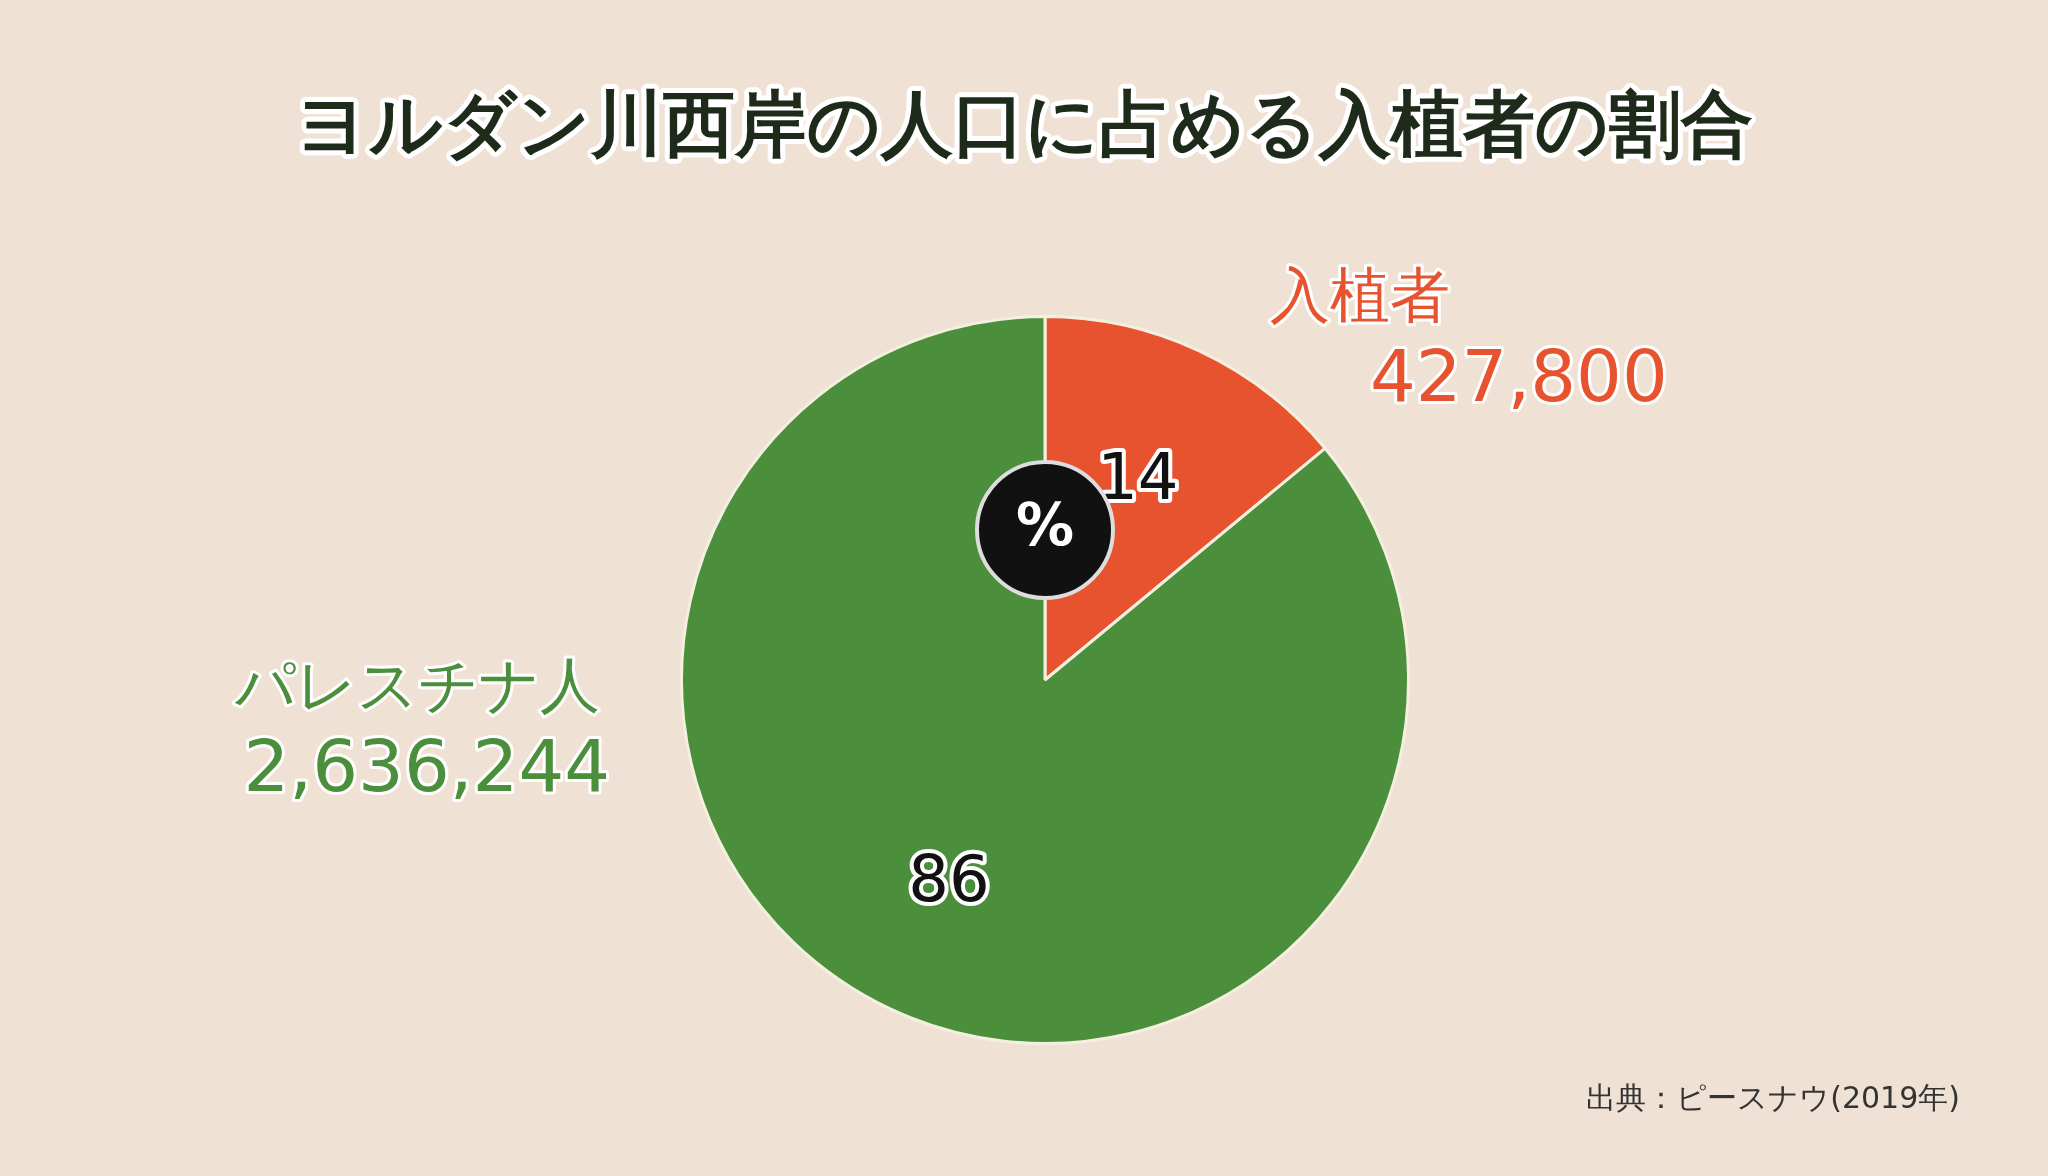 The image size is (2048, 1176). Describe the element at coordinates (1024, 123) in the screenshot. I see `chart-title: ヨルダン川西岸の人口に占める入植者の割合` at that location.